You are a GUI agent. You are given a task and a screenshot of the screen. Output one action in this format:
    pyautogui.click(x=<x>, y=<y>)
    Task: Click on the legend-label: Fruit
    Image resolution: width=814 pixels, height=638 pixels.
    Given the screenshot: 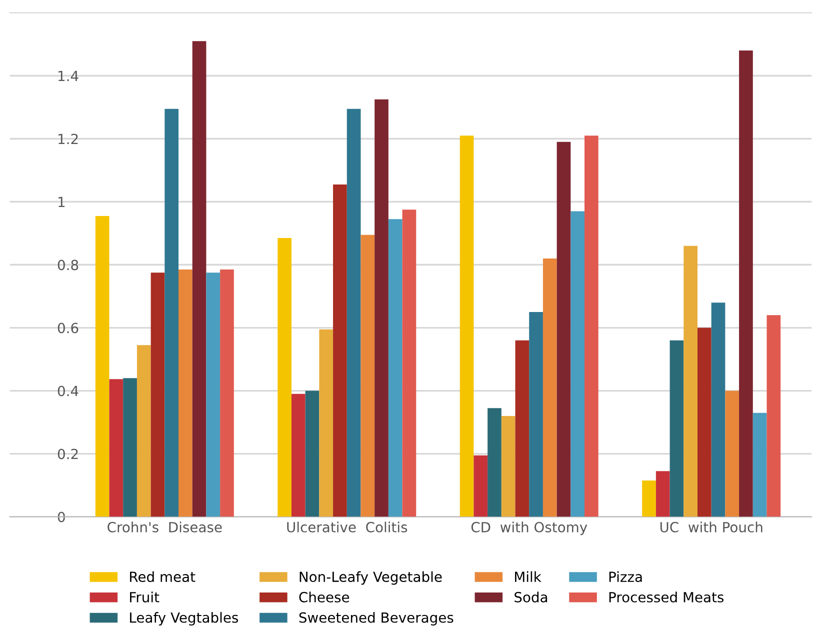 What is the action you would take?
    pyautogui.click(x=145, y=597)
    